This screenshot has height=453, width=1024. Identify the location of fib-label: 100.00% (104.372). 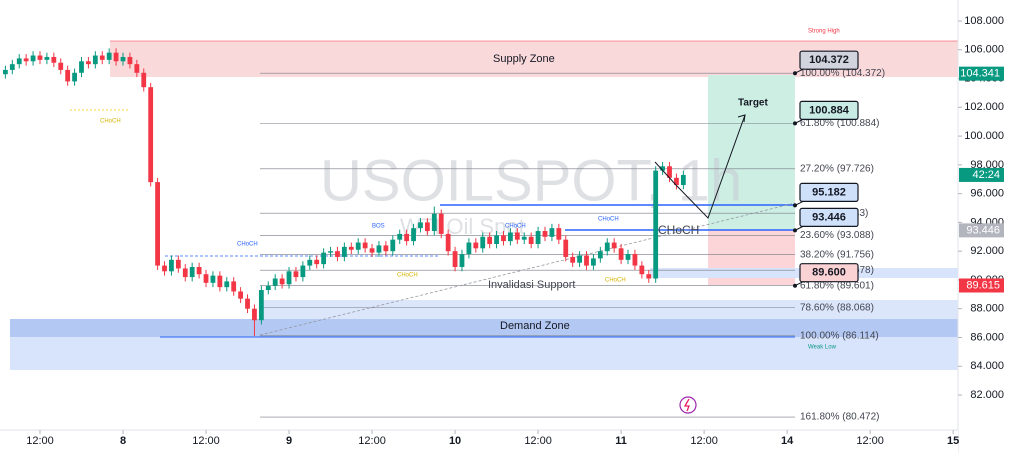
(842, 73).